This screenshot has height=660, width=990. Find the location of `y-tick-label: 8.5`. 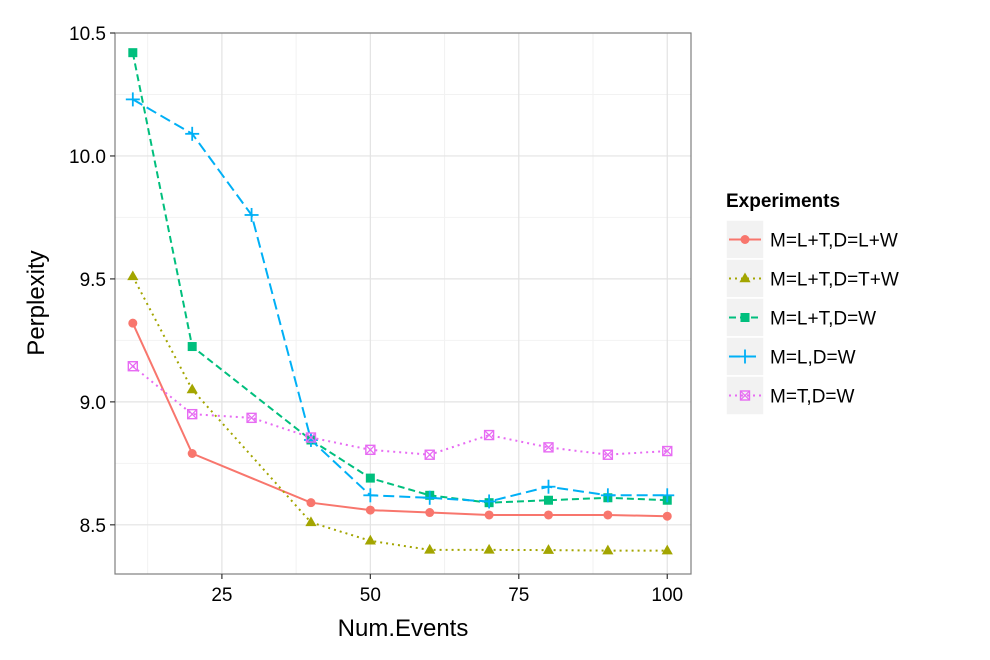

y-tick-label: 8.5 is located at coordinates (93, 526).